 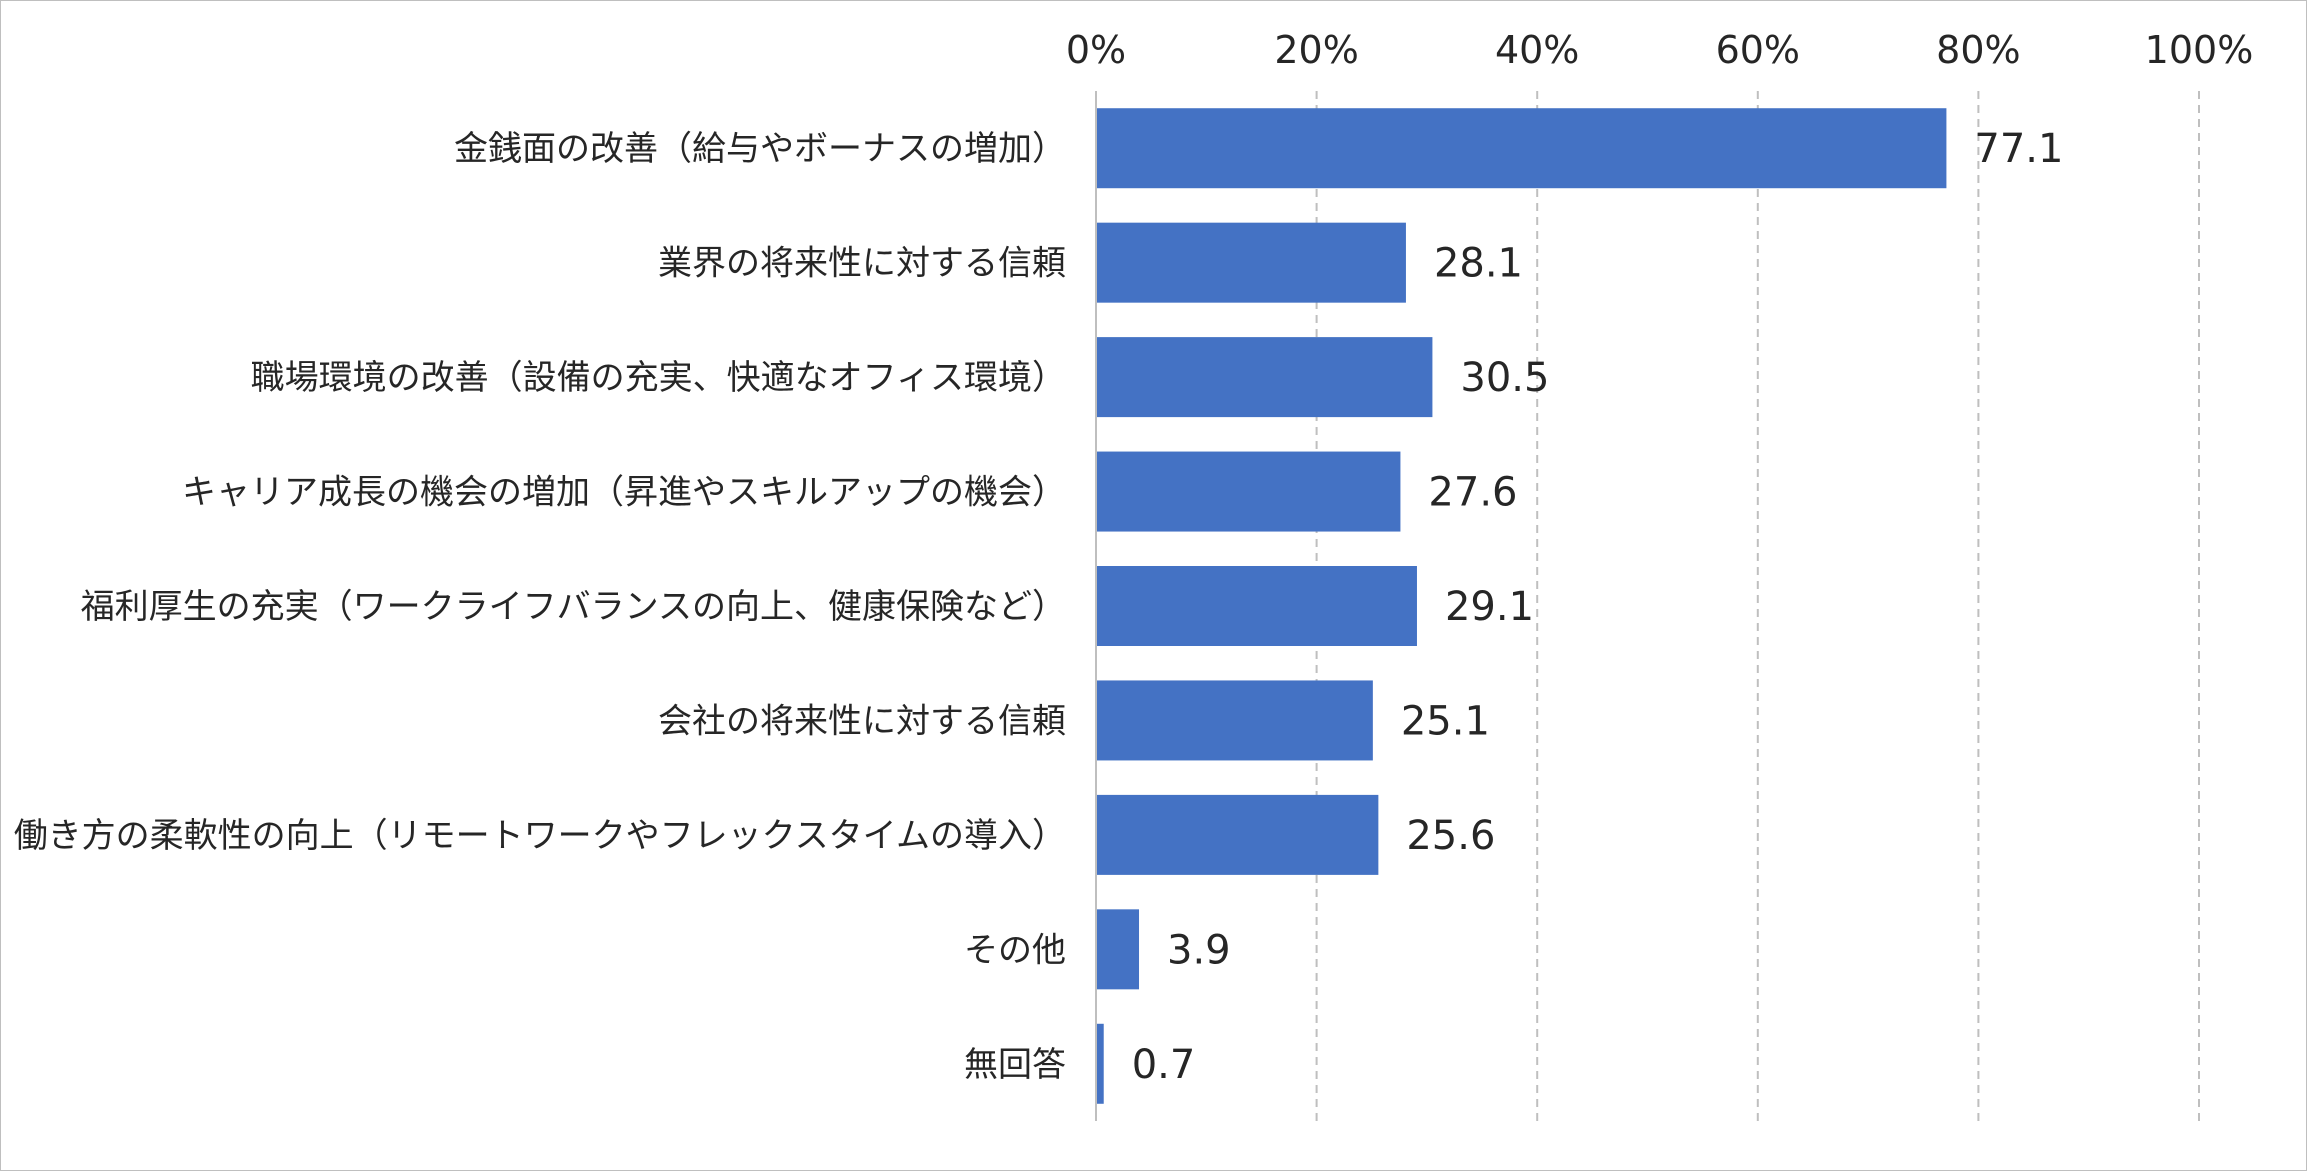 I want to click on data-label: 30.5, so click(x=1504, y=378).